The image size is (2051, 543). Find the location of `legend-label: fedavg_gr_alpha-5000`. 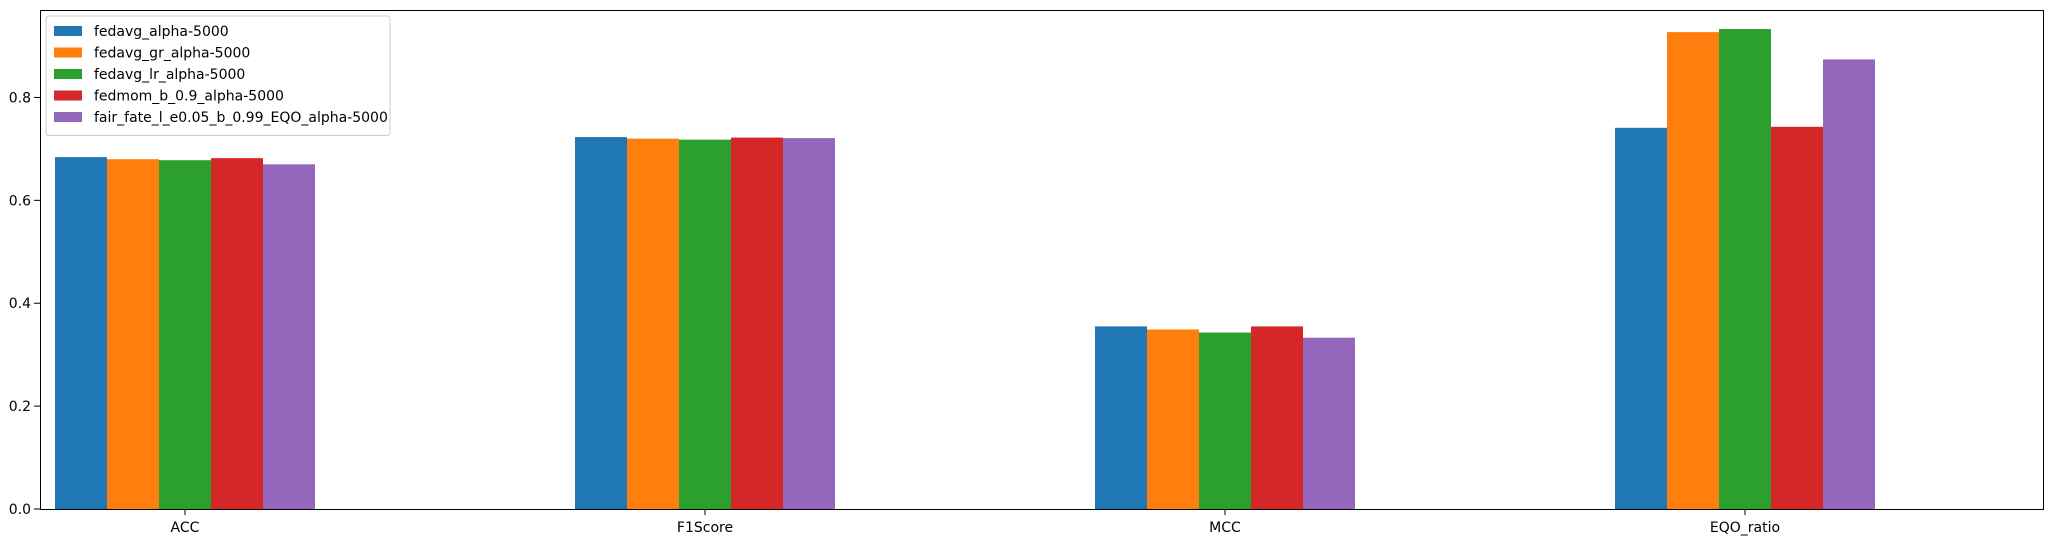

legend-label: fedavg_gr_alpha-5000 is located at coordinates (172, 54).